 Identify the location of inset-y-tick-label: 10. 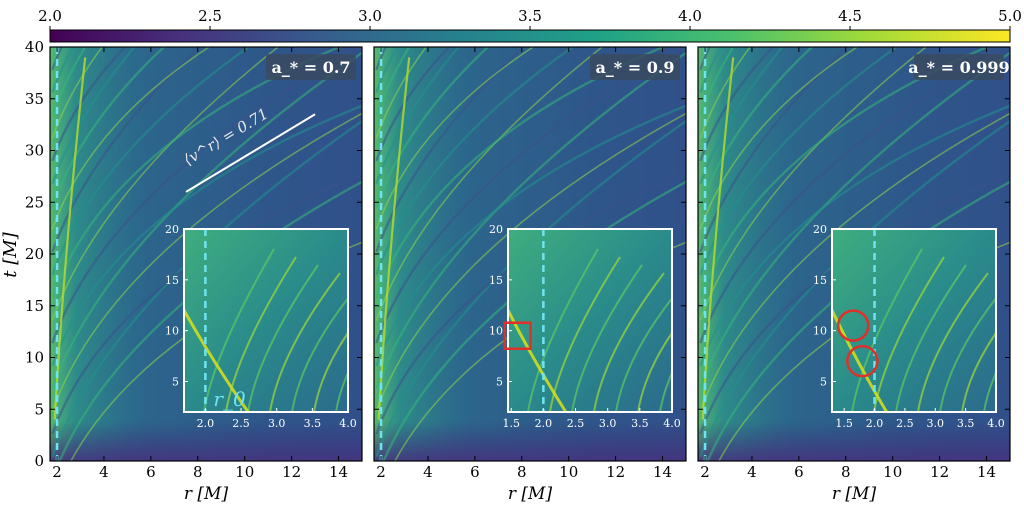
(172, 331).